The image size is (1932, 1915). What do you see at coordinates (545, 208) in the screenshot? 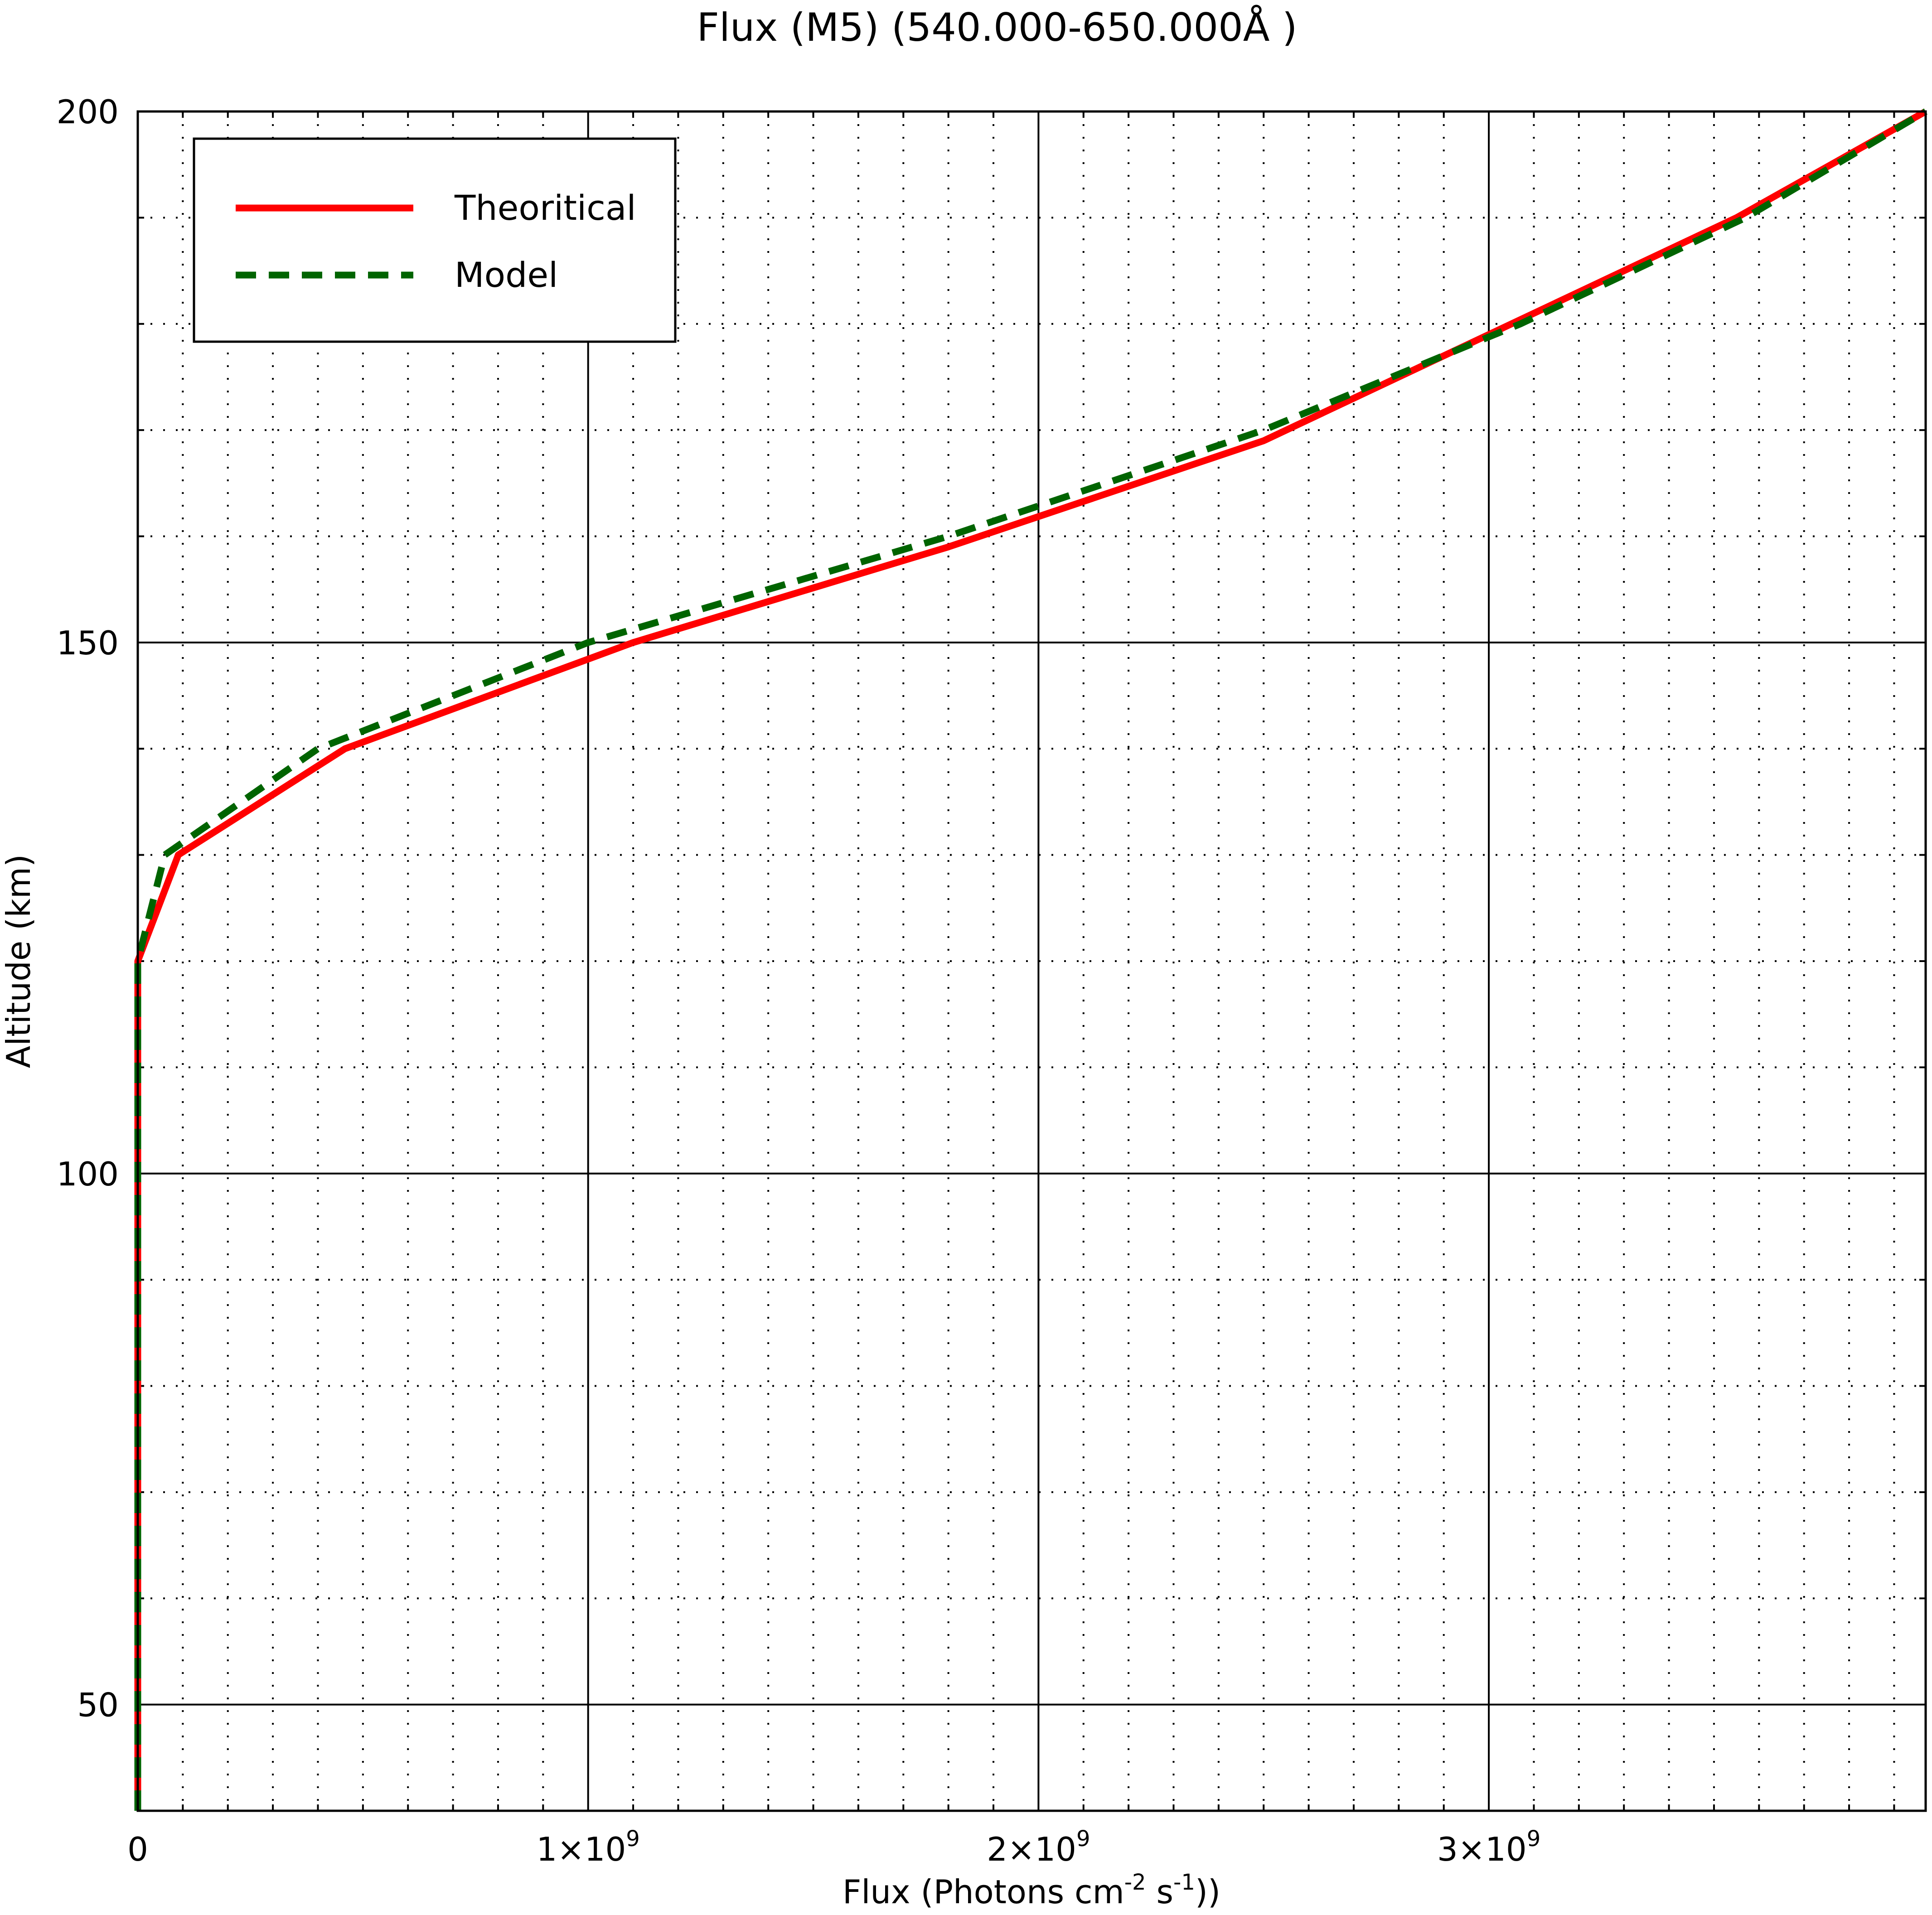
I see `legend-label-theoritical: Theoritical` at bounding box center [545, 208].